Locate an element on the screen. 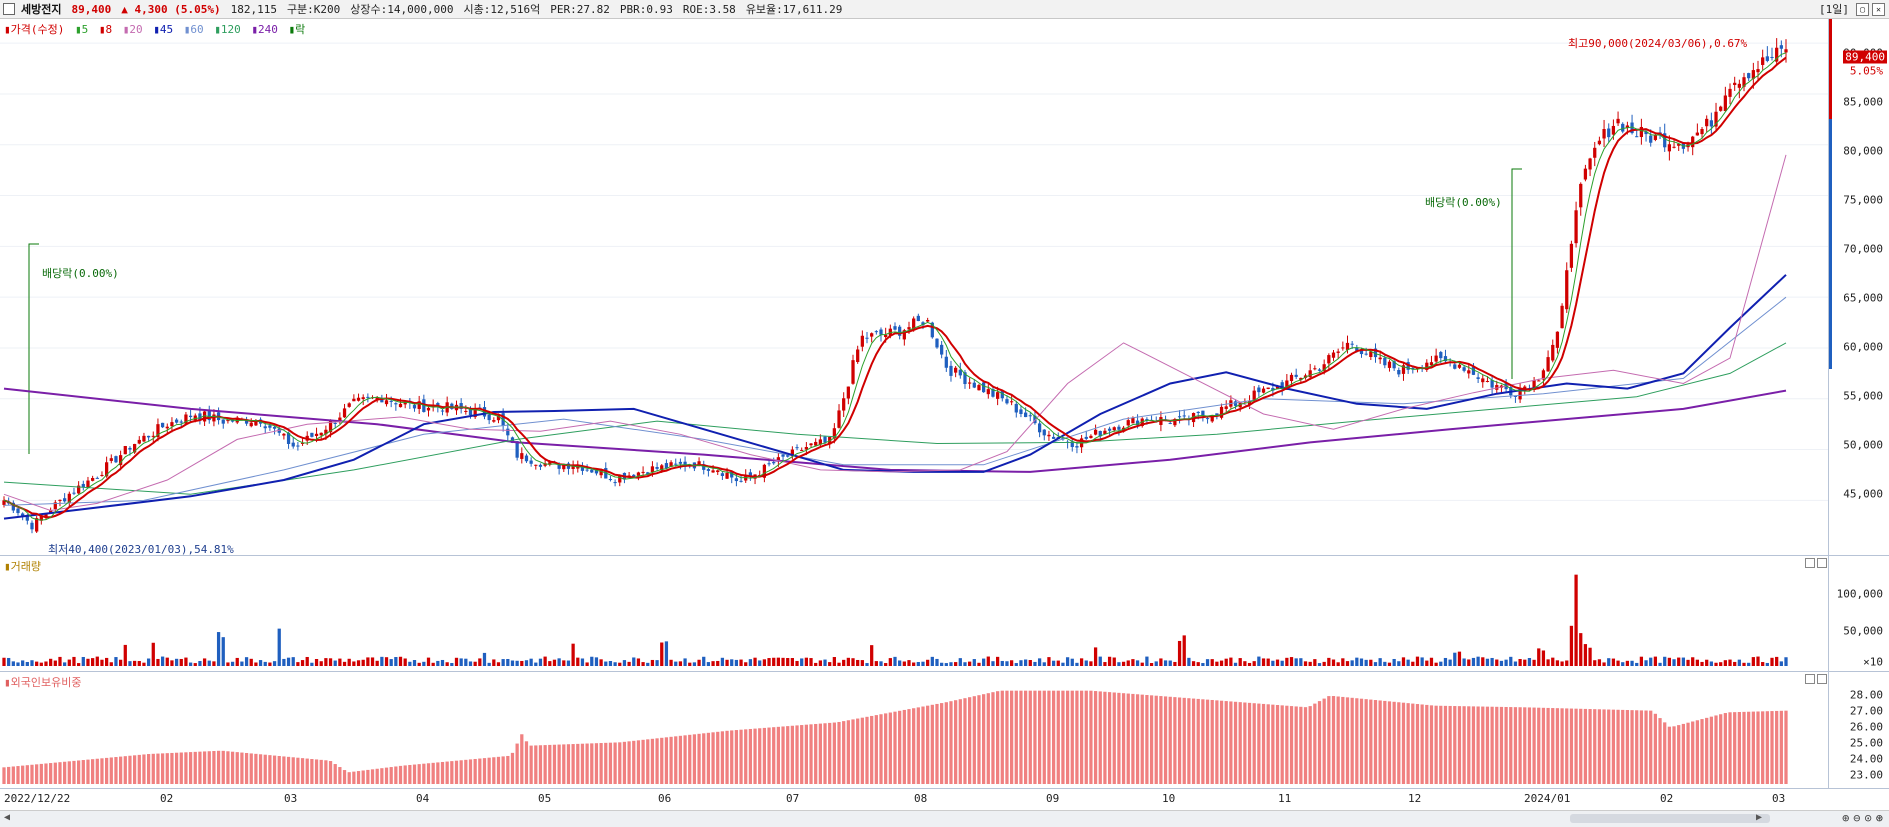  zoom-in-icon: ⊕ is located at coordinates (1846, 818).